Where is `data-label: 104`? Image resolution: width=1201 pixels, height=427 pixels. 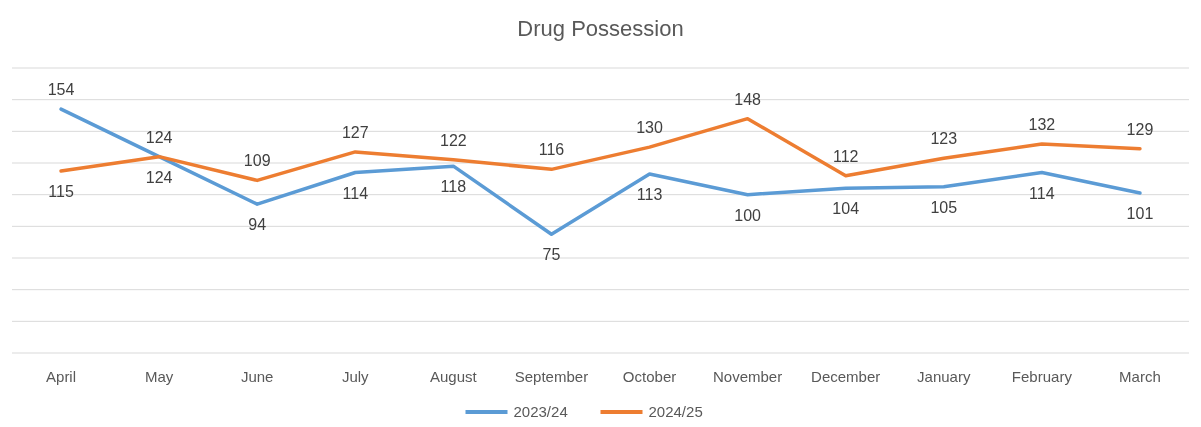 data-label: 104 is located at coordinates (846, 209).